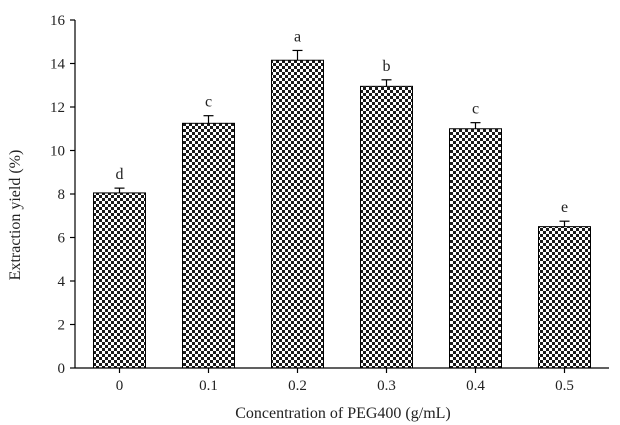 Image resolution: width=620 pixels, height=425 pixels. What do you see at coordinates (15, 215) in the screenshot?
I see `y-axis-title: Extraction yield (%)` at bounding box center [15, 215].